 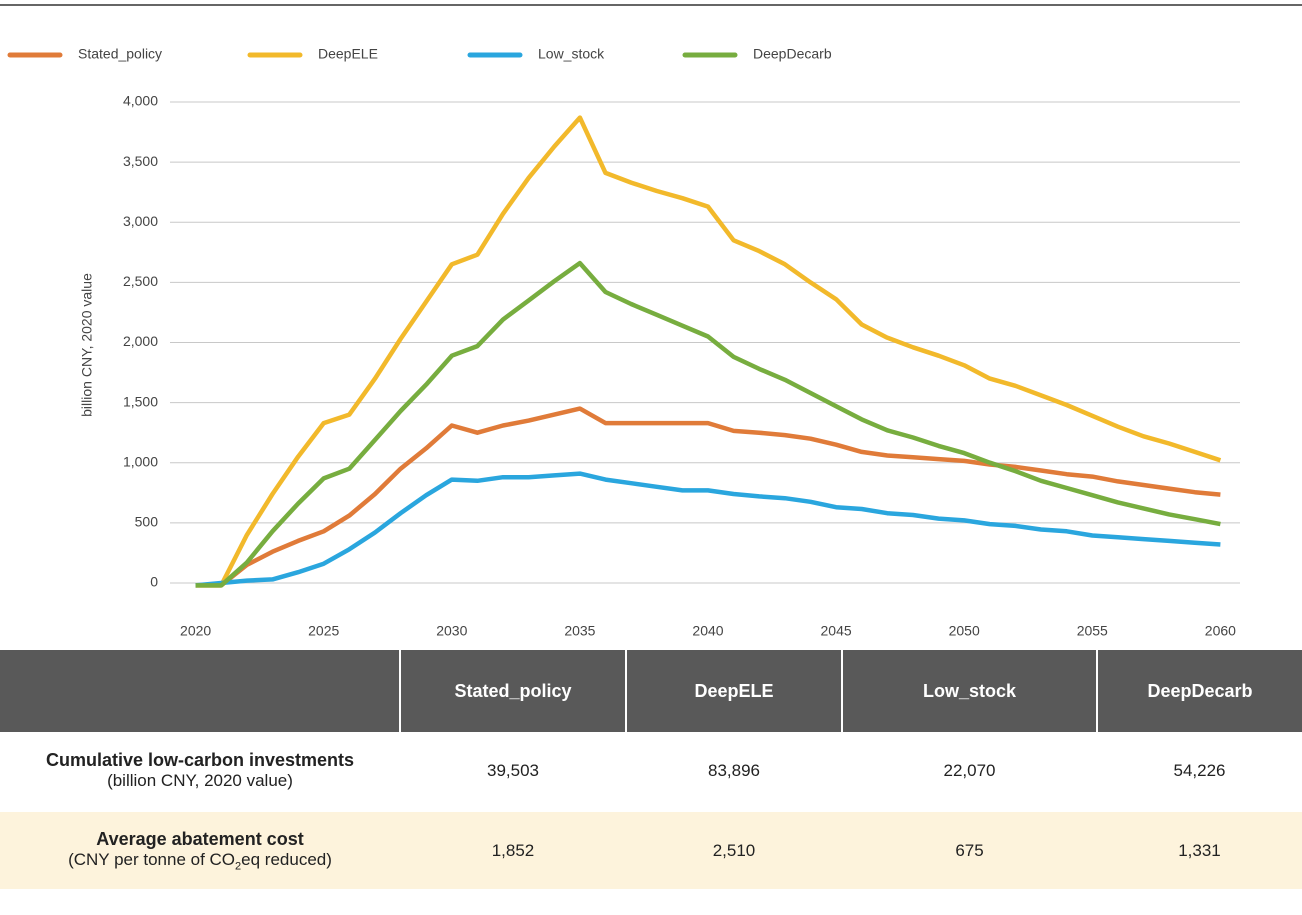 What do you see at coordinates (140, 161) in the screenshot?
I see `y-tick-label: 3,500` at bounding box center [140, 161].